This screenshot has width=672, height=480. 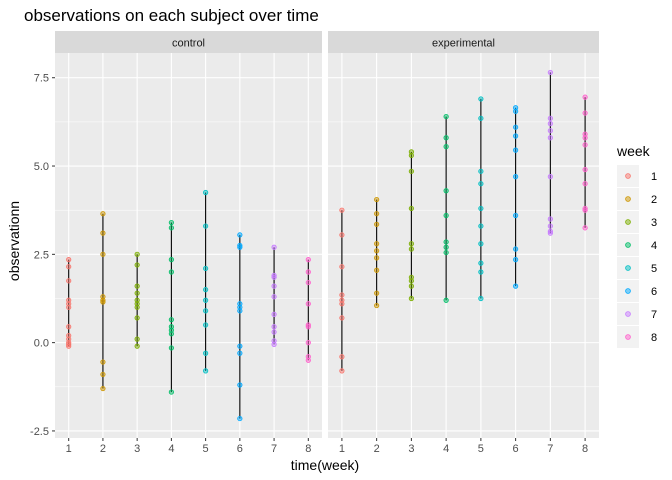 I want to click on y-axis: -2.5 0.0 2.5 5.0 7.5, so click(x=42, y=255).